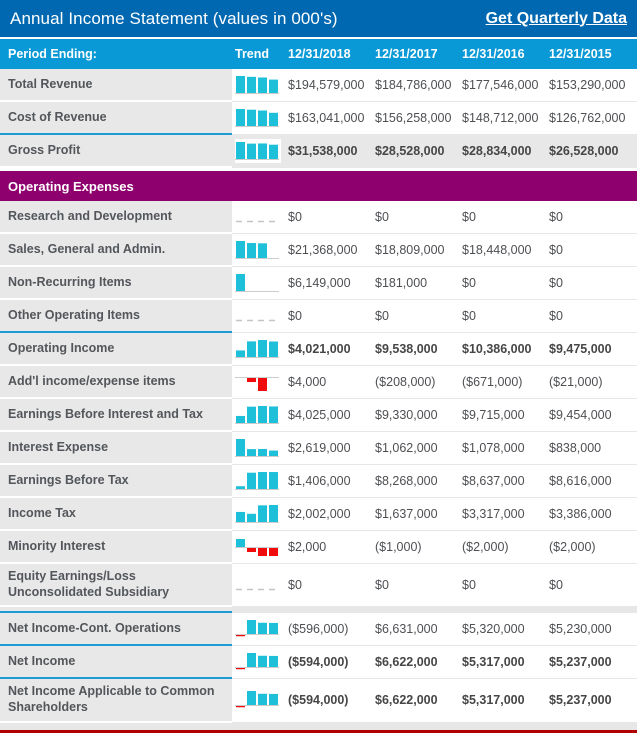  What do you see at coordinates (493, 448) in the screenshot?
I see `value-cell: $1,078,000` at bounding box center [493, 448].